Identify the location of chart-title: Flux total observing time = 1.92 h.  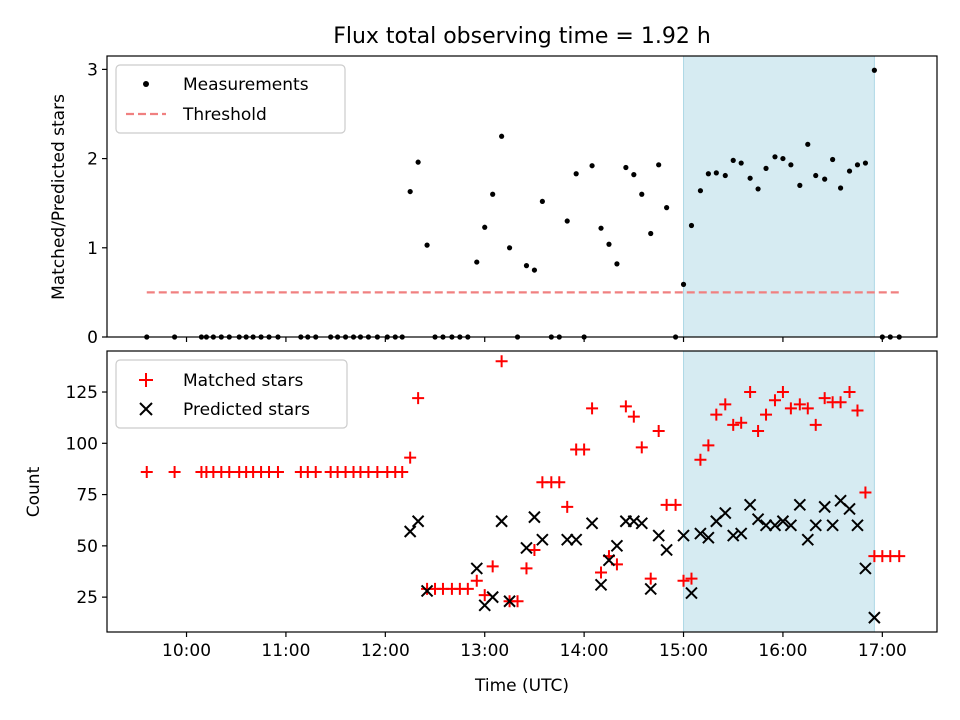
(522, 36).